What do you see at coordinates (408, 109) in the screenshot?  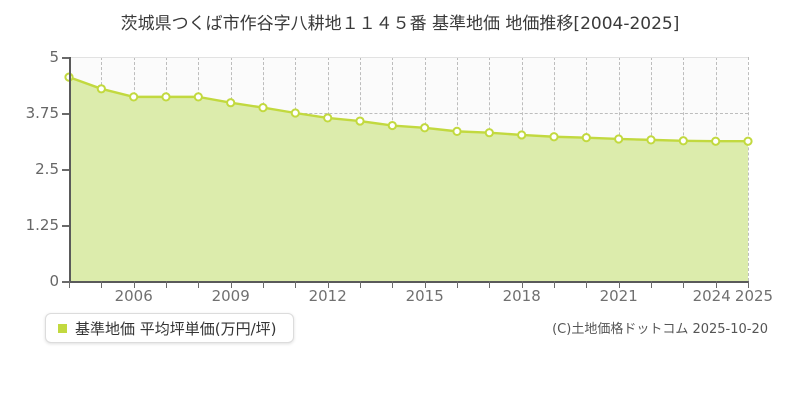 I see `series-line` at bounding box center [408, 109].